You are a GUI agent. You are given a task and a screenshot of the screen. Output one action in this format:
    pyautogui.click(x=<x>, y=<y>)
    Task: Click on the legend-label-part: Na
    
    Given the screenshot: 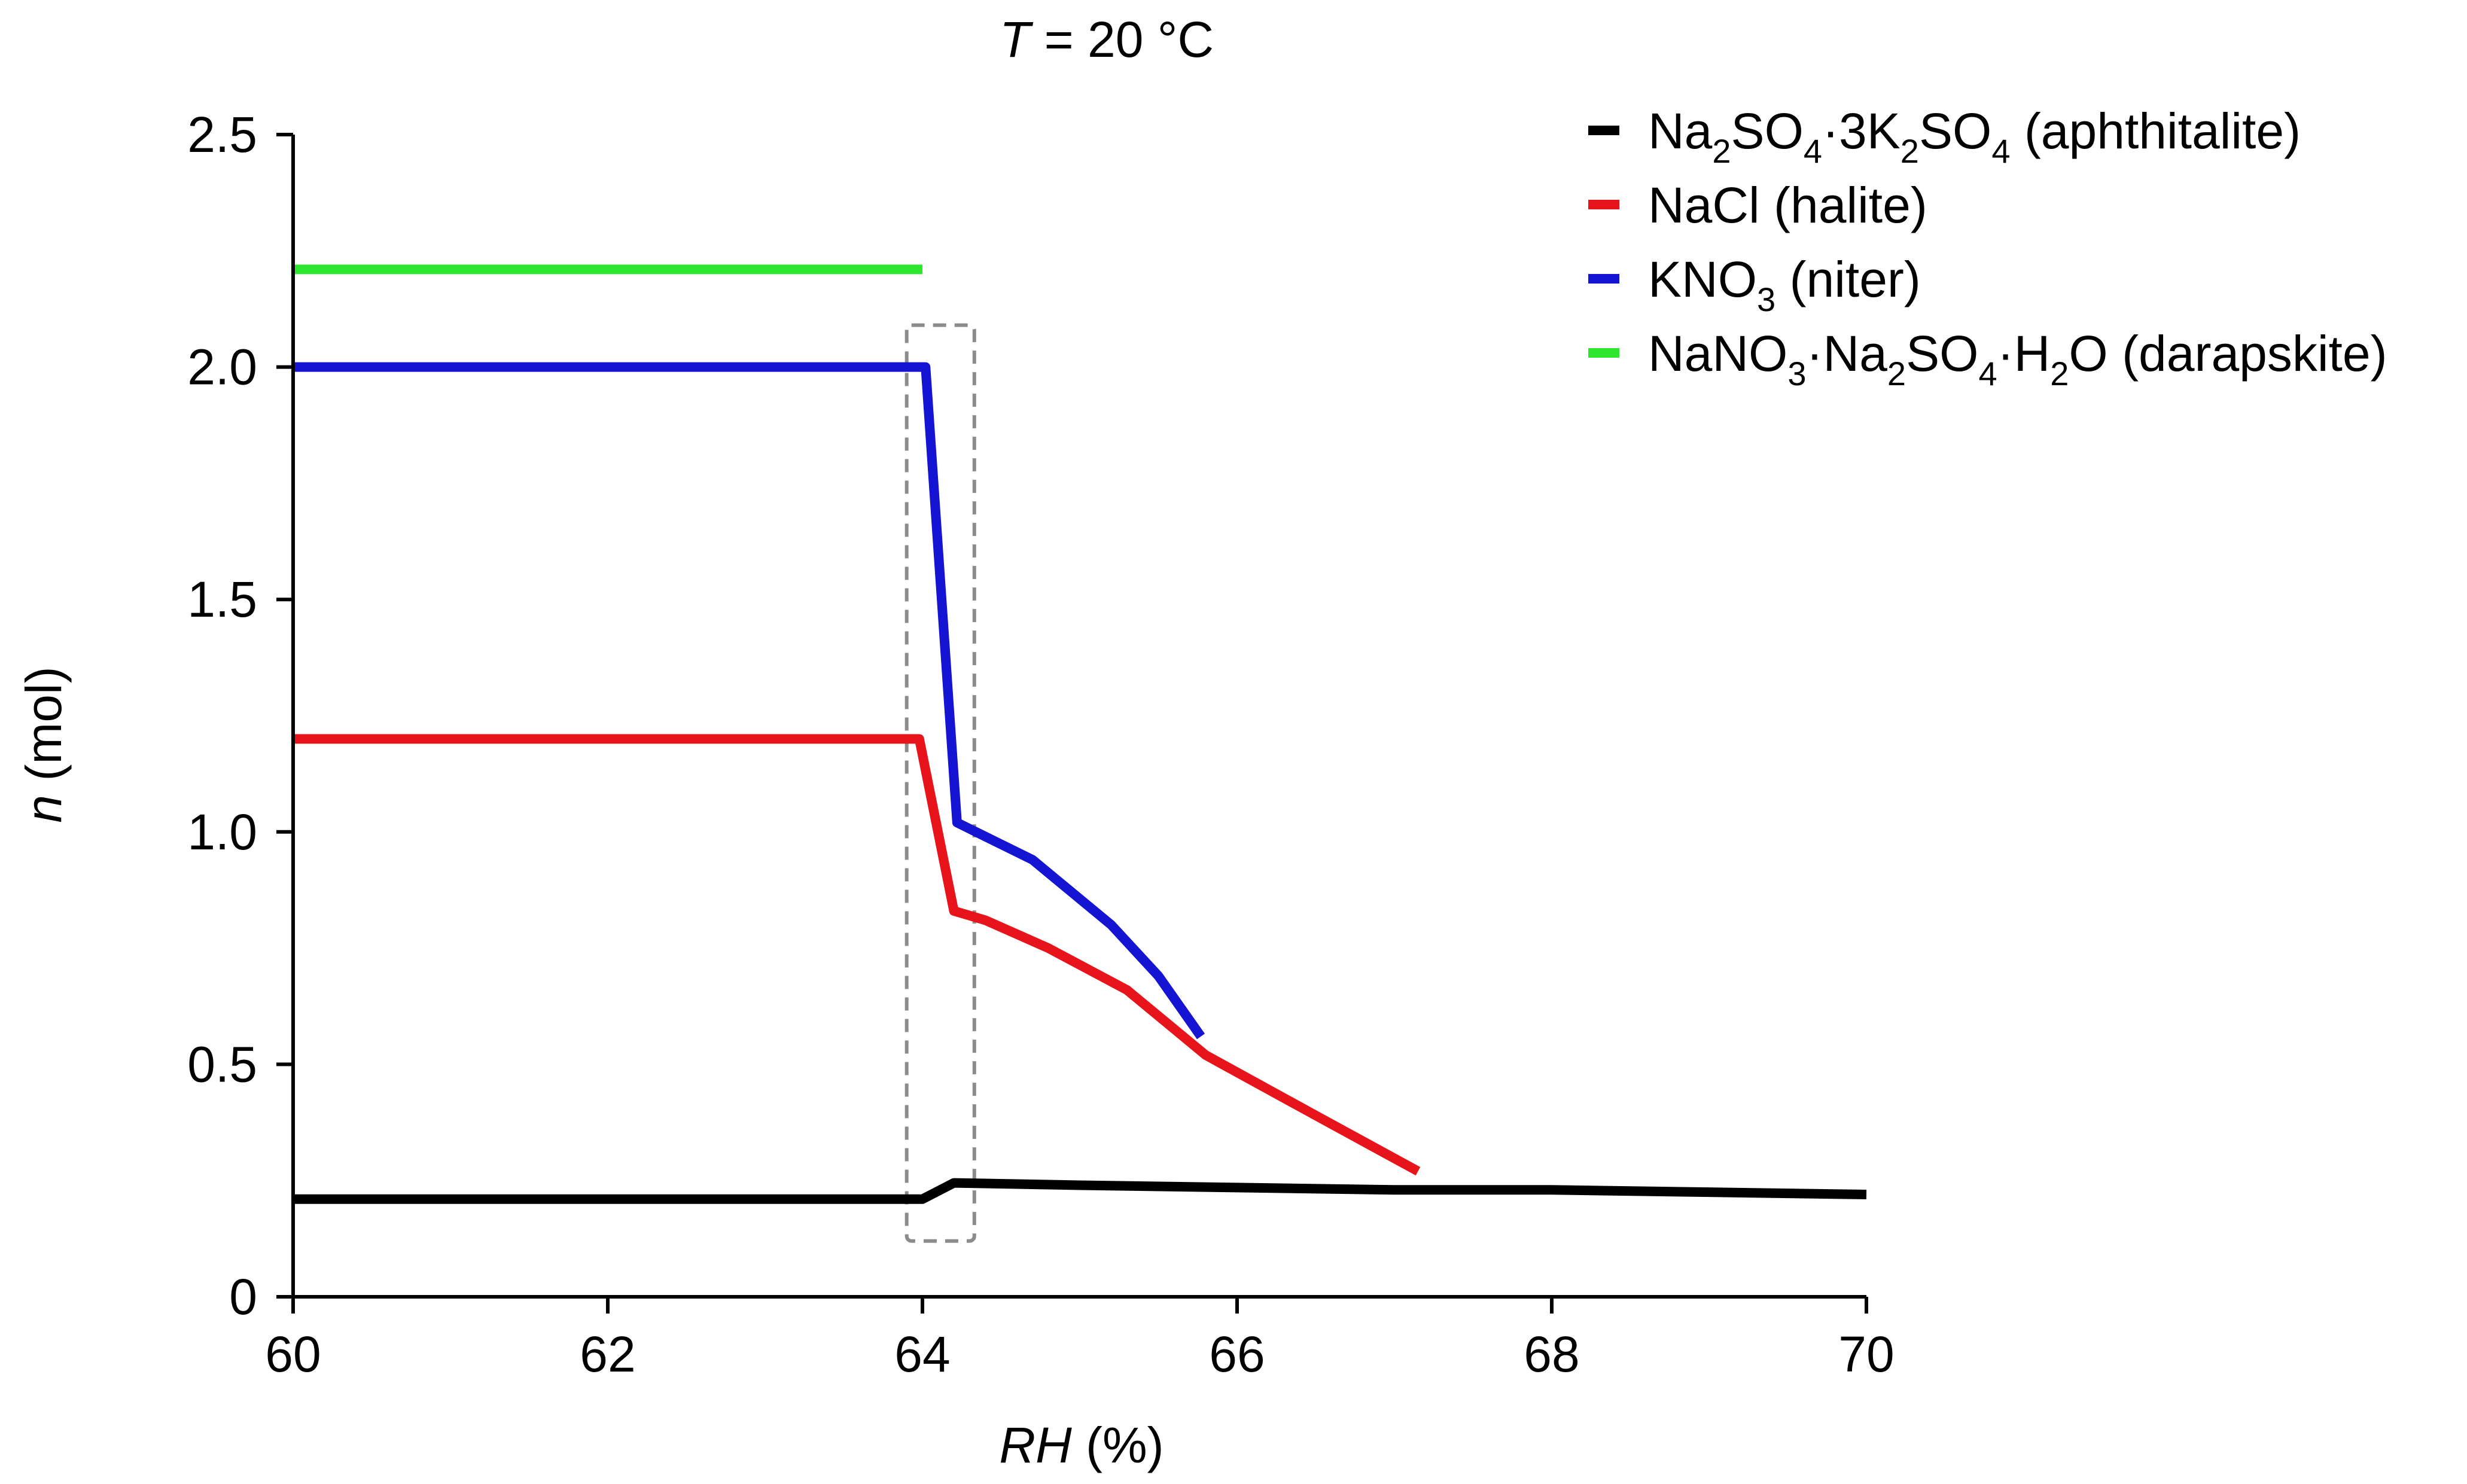 What is the action you would take?
    pyautogui.click(x=1680, y=131)
    